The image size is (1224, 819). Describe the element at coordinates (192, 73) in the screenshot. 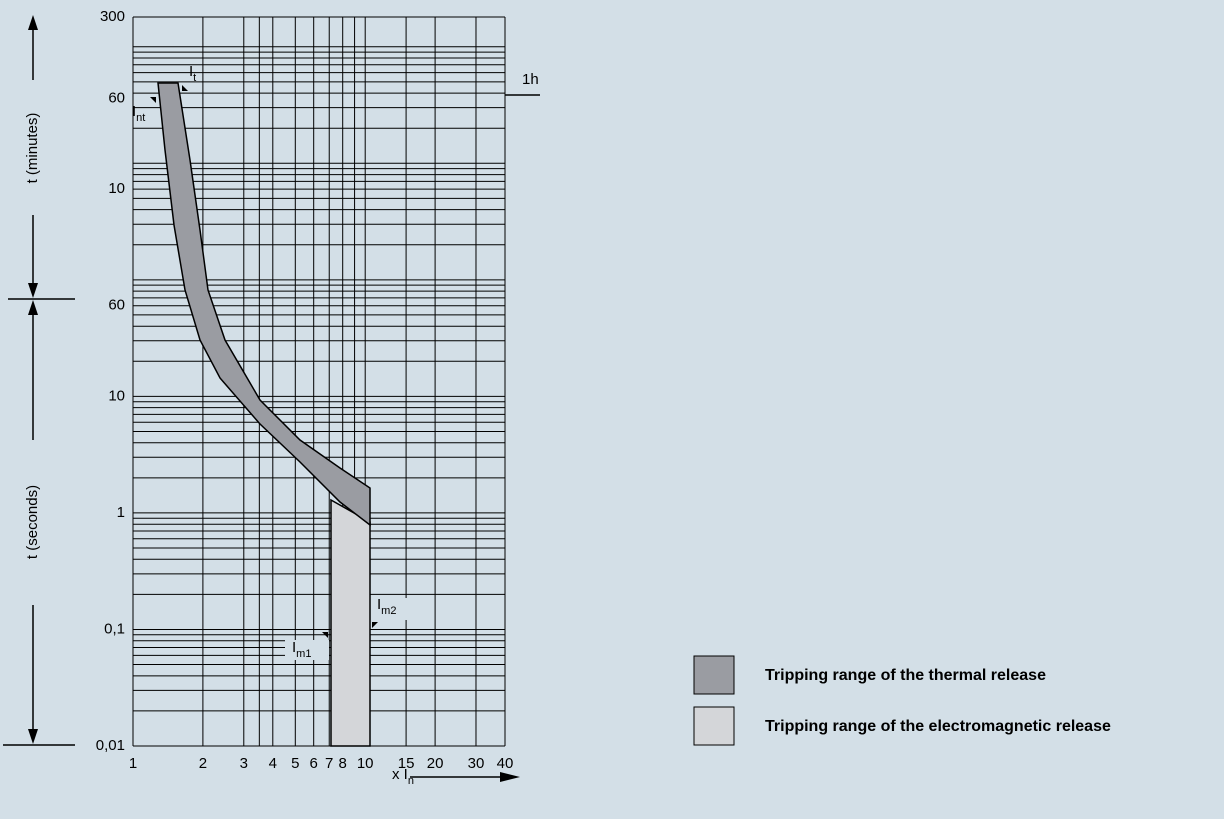

I see `it-label: It` at that location.